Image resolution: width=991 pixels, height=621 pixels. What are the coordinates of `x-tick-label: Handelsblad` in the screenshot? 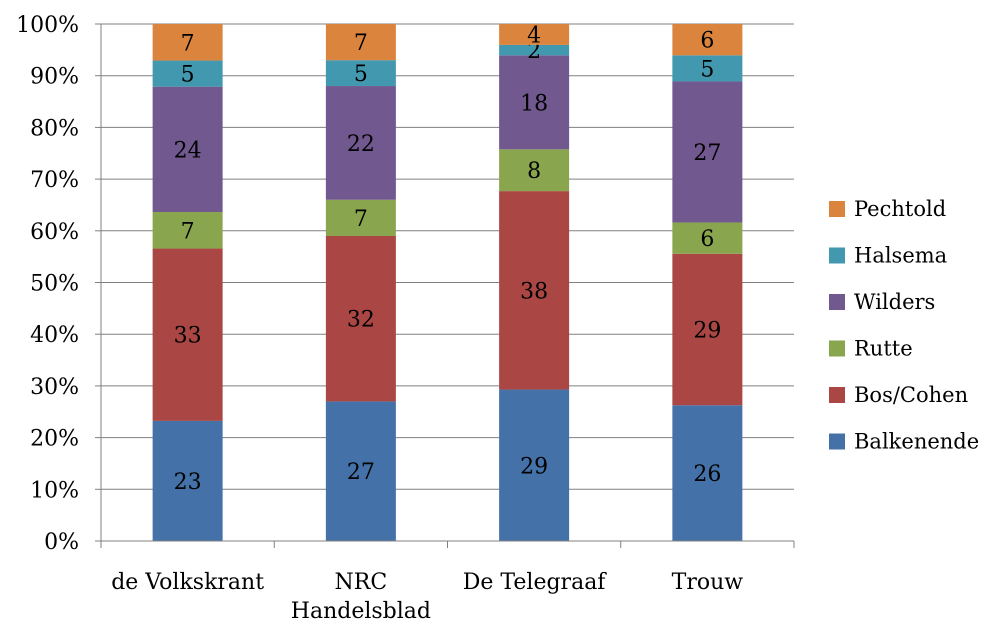 It's located at (361, 610).